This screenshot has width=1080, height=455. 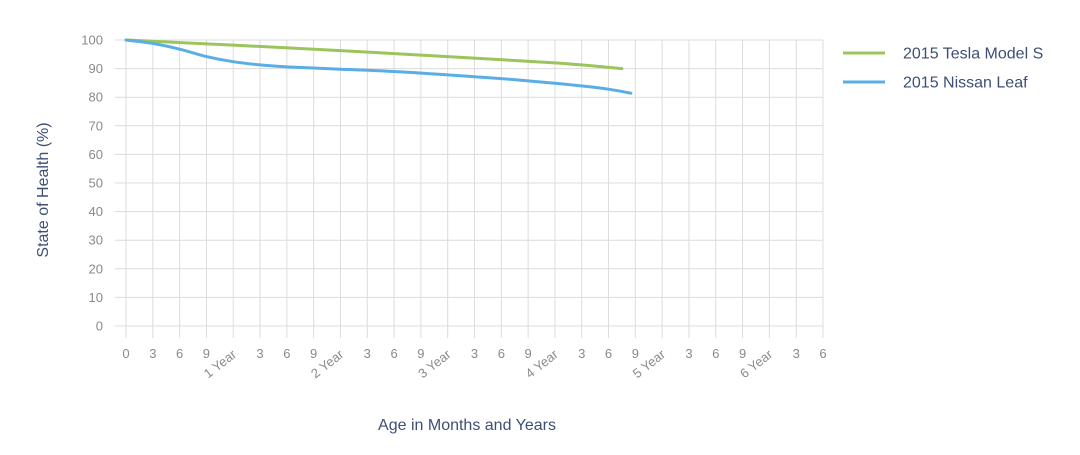 I want to click on series-lines, so click(x=378, y=66).